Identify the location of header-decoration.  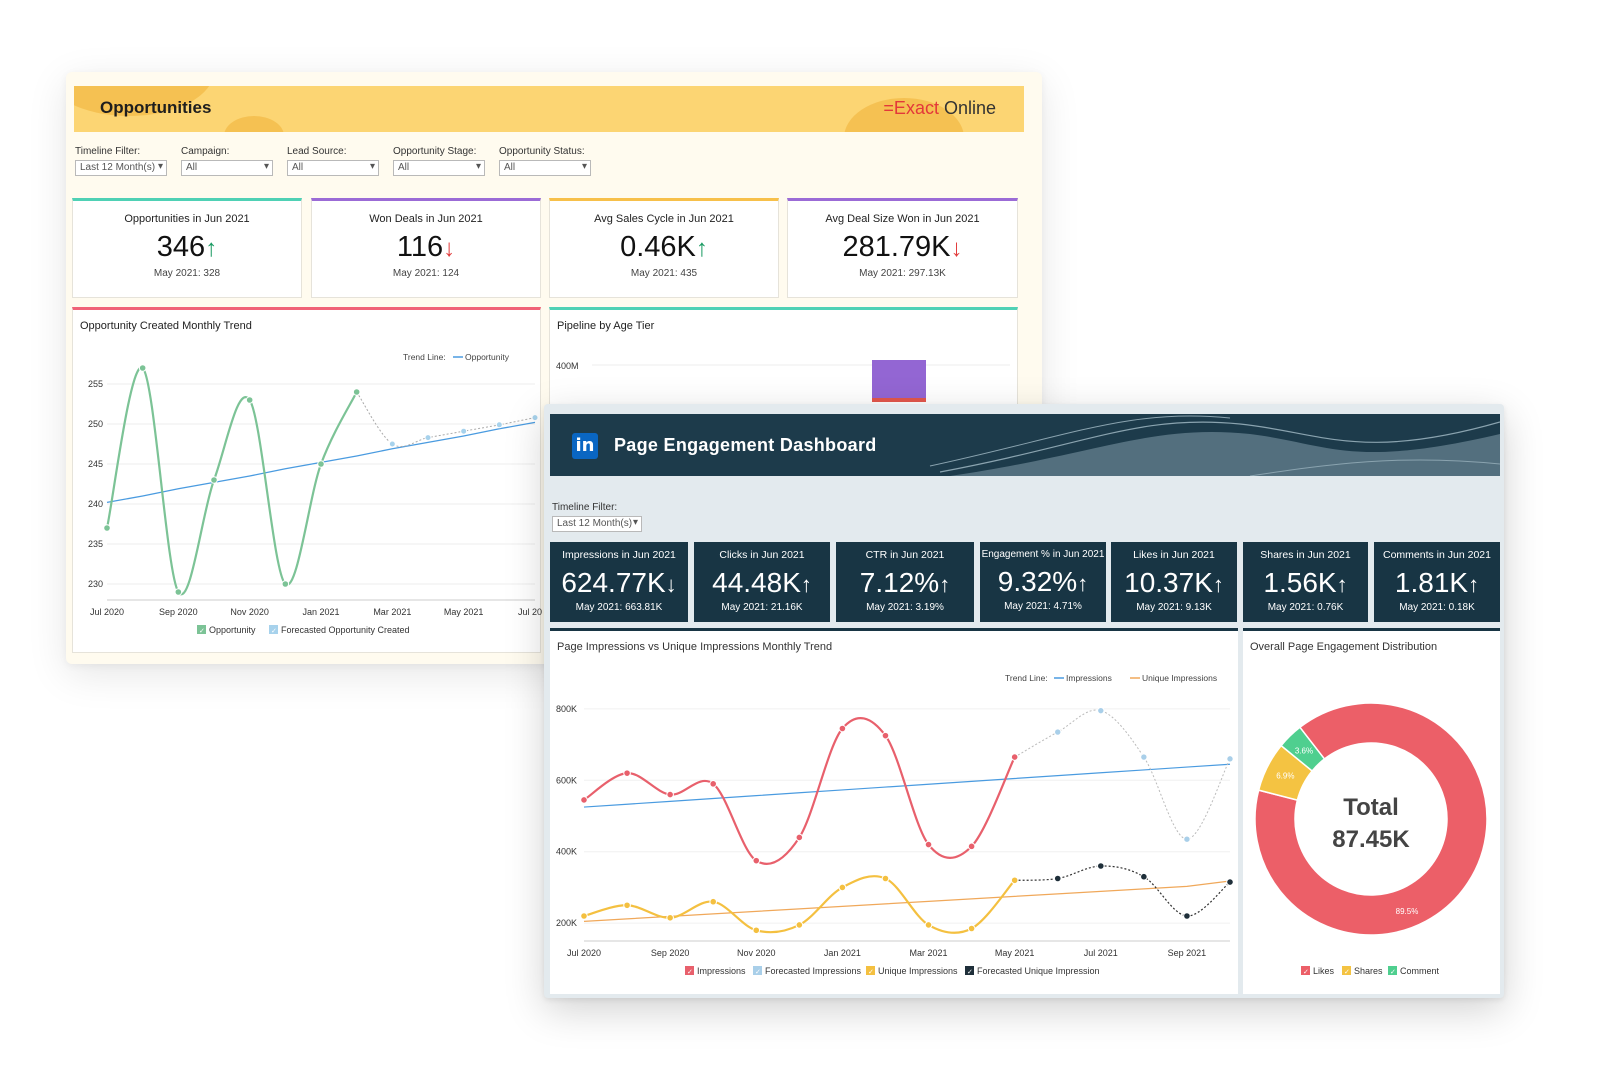
(254, 124).